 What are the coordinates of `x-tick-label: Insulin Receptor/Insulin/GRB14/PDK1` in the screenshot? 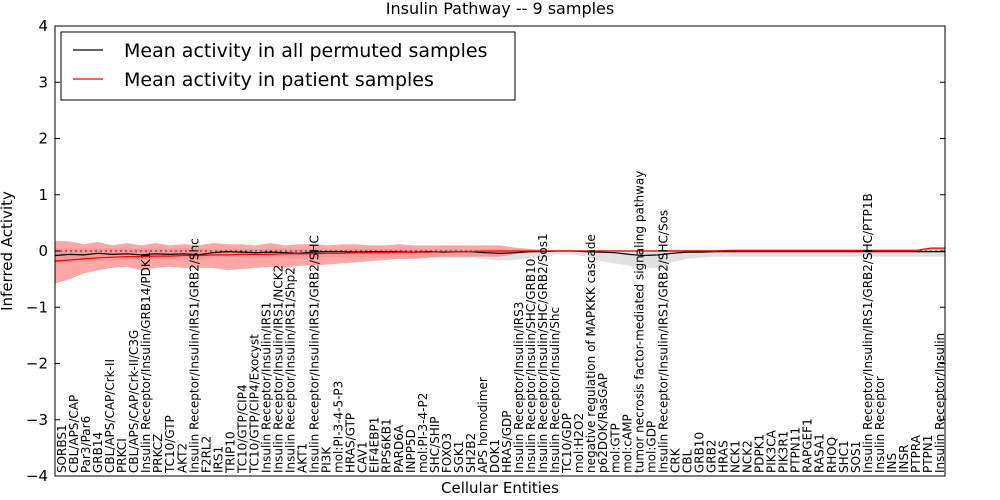 It's located at (146, 362).